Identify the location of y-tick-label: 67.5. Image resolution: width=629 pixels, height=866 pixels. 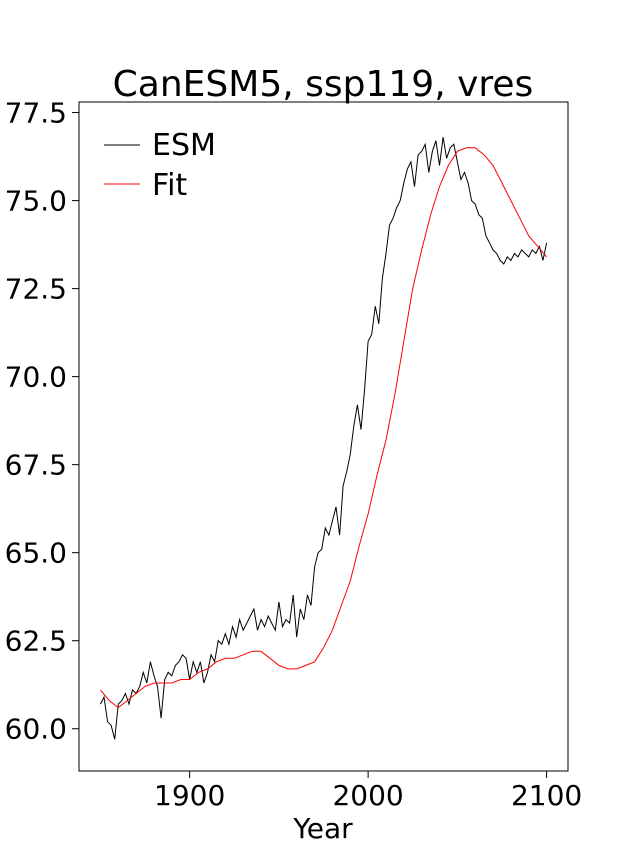
(36, 465).